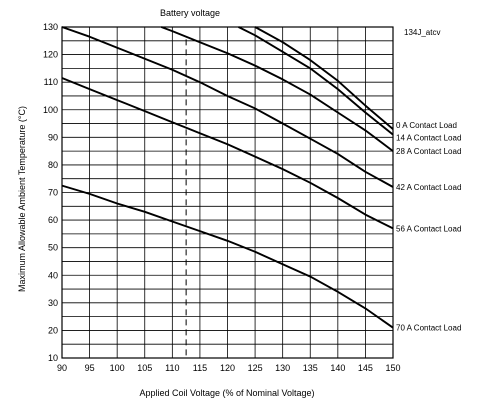 This screenshot has width=478, height=403. What do you see at coordinates (428, 151) in the screenshot?
I see `series-label-2: 28 A Contact Load` at bounding box center [428, 151].